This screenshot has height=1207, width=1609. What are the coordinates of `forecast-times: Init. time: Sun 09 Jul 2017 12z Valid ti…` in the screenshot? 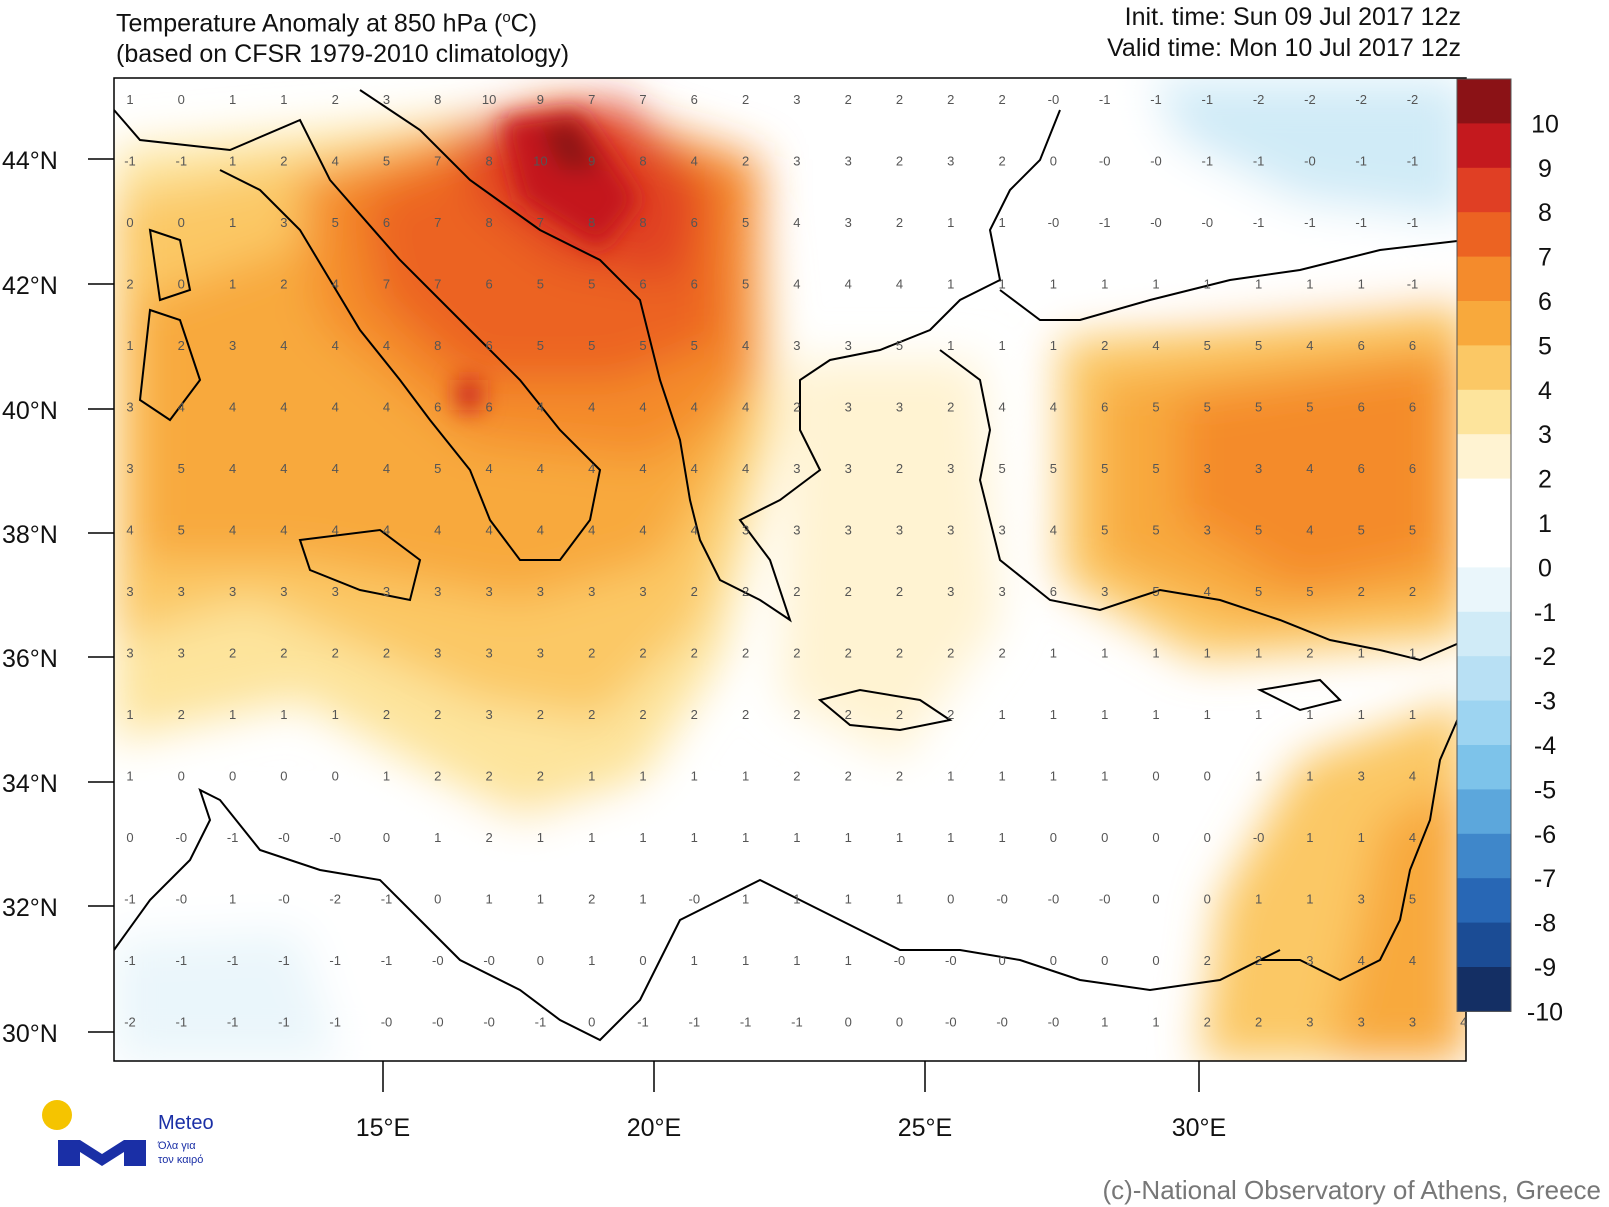 It's located at (1284, 33).